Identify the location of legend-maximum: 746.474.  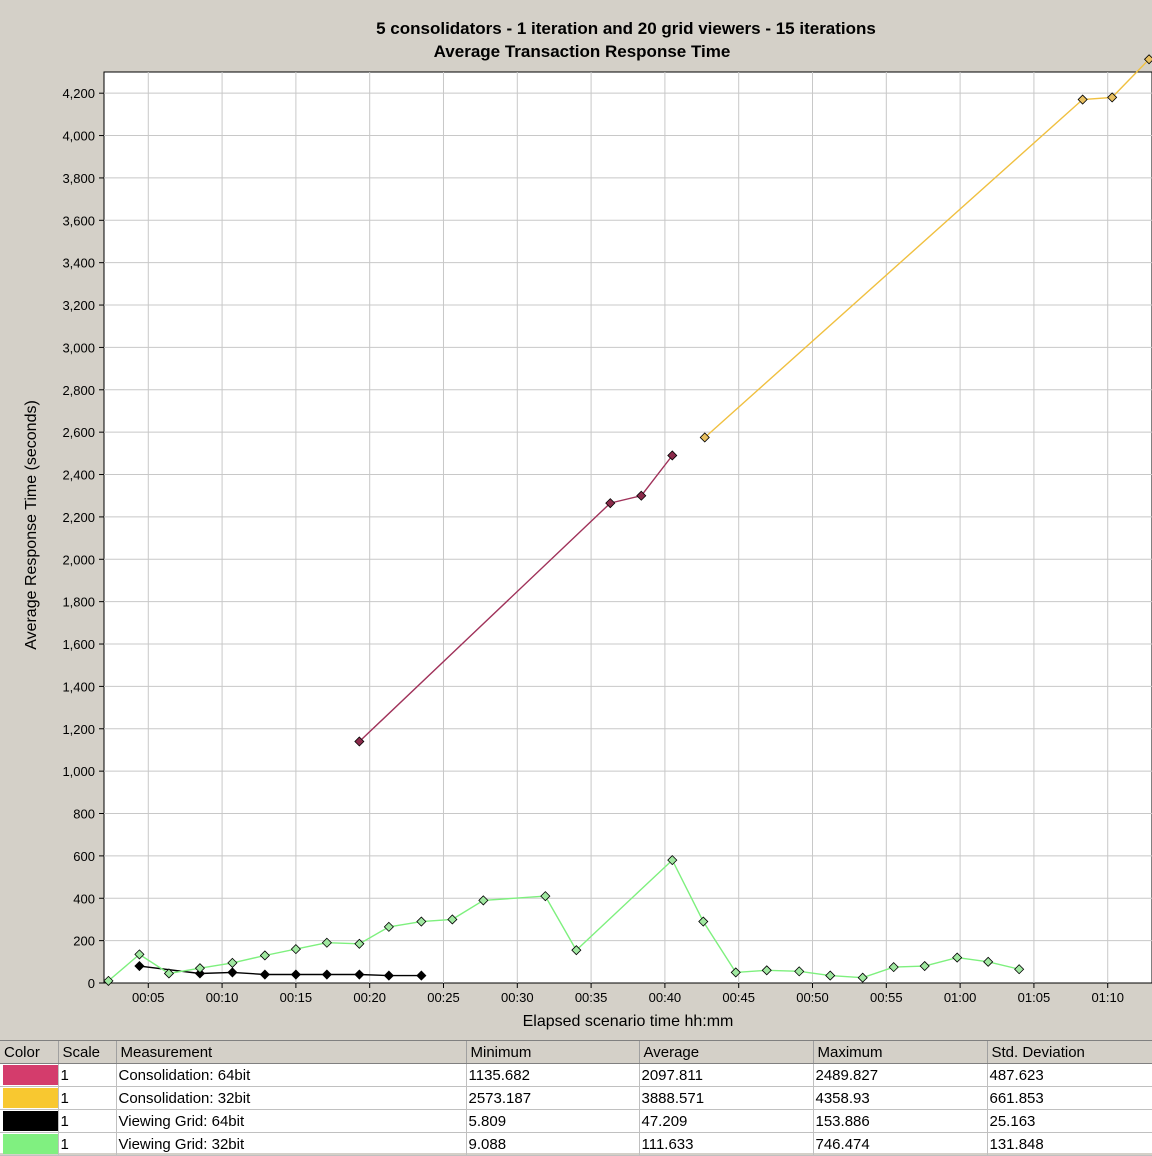
(900, 1144).